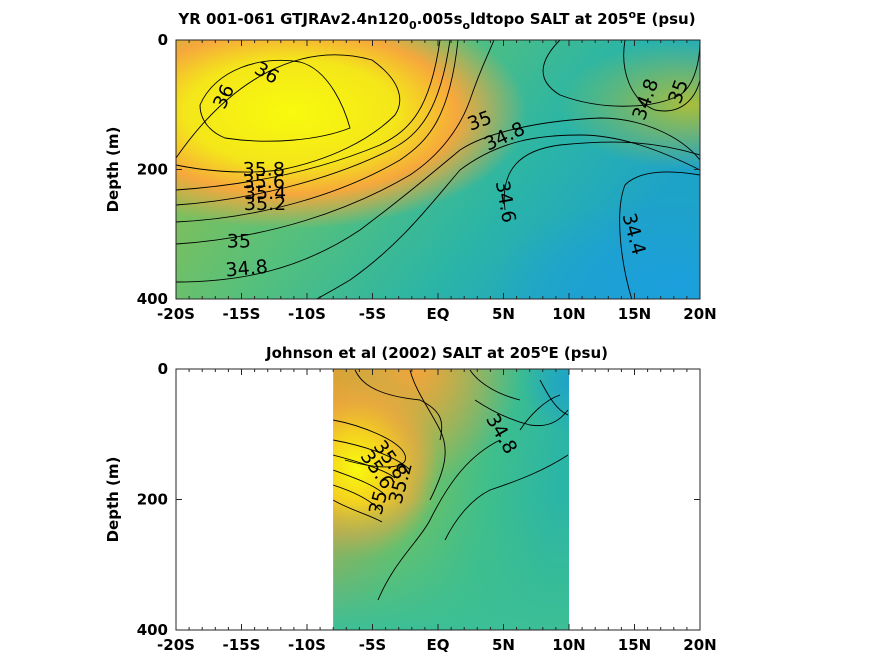 The image size is (875, 656). Describe the element at coordinates (403, 353) in the screenshot. I see `title-part: Johnson et al (2002) SALT at 205` at that location.